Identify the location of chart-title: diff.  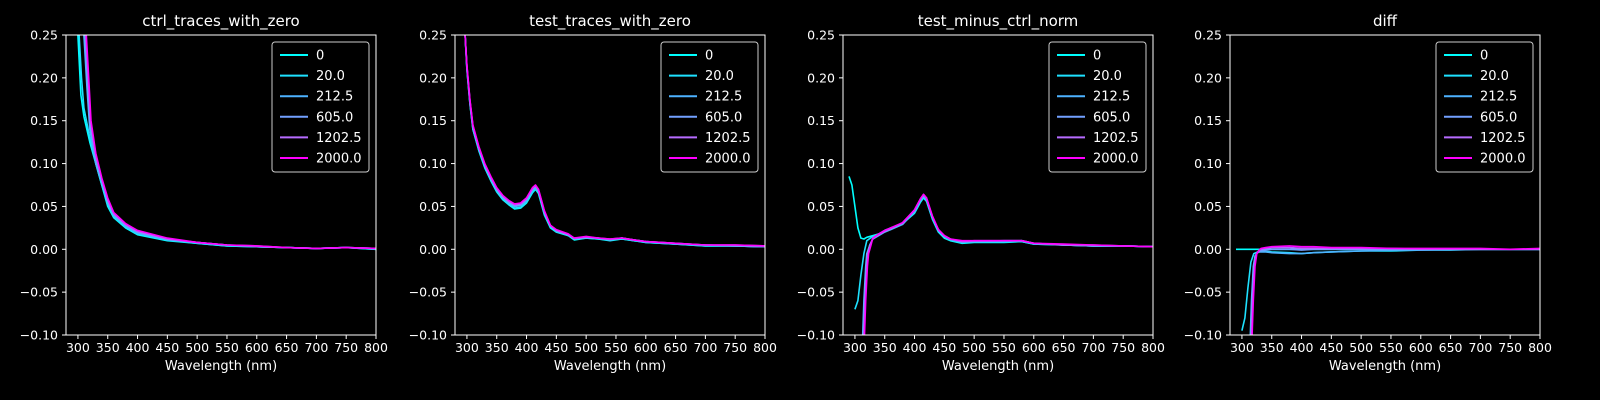
(1385, 21).